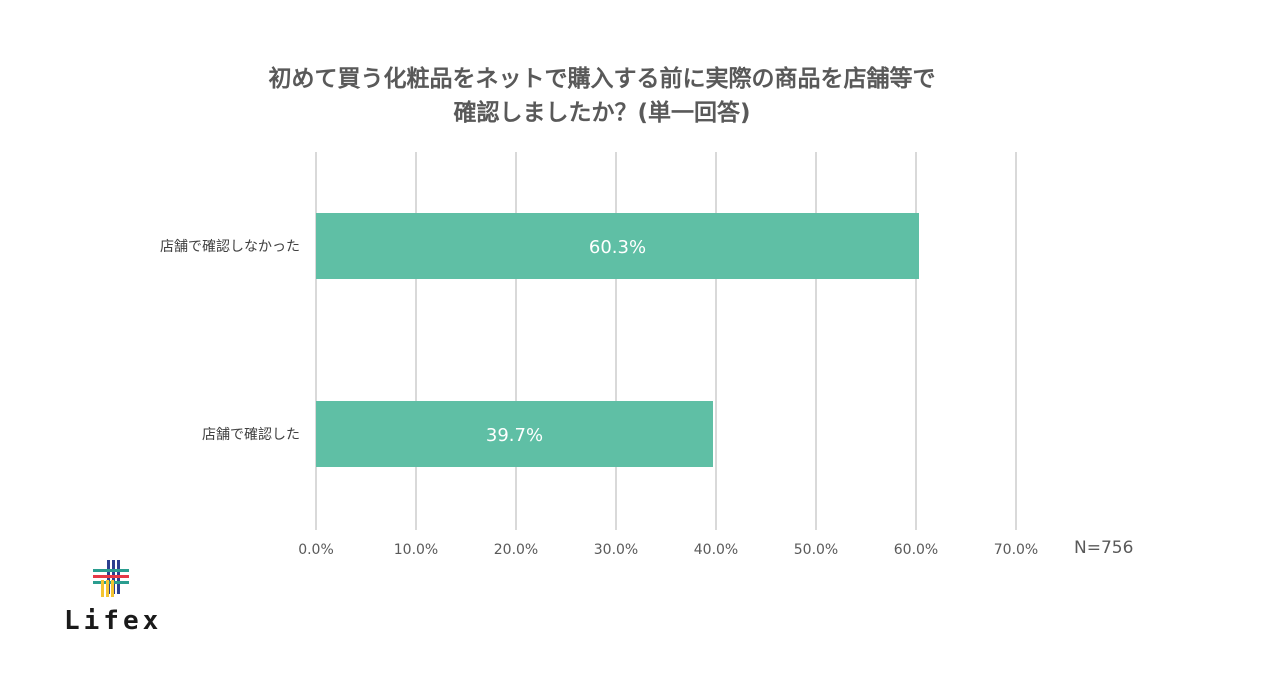  Describe the element at coordinates (602, 79) in the screenshot. I see `chart-title-line-1: 初めて買う化粧品をネットで購入する前に実際の商品を店舗等で` at that location.